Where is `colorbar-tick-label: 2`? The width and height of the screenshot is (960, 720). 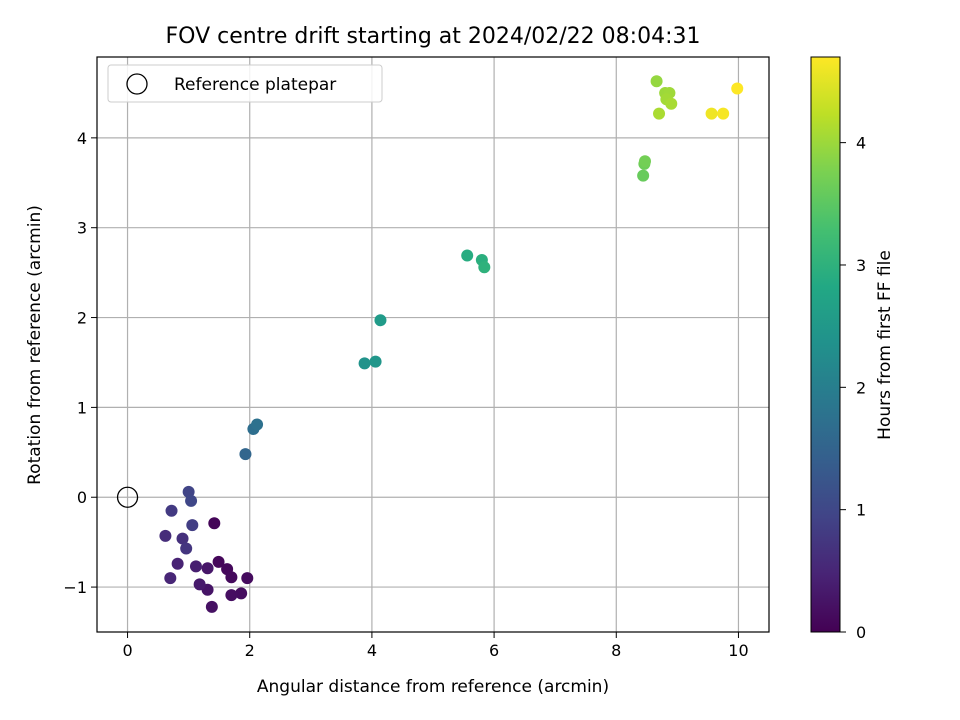 colorbar-tick-label: 2 is located at coordinates (861, 387).